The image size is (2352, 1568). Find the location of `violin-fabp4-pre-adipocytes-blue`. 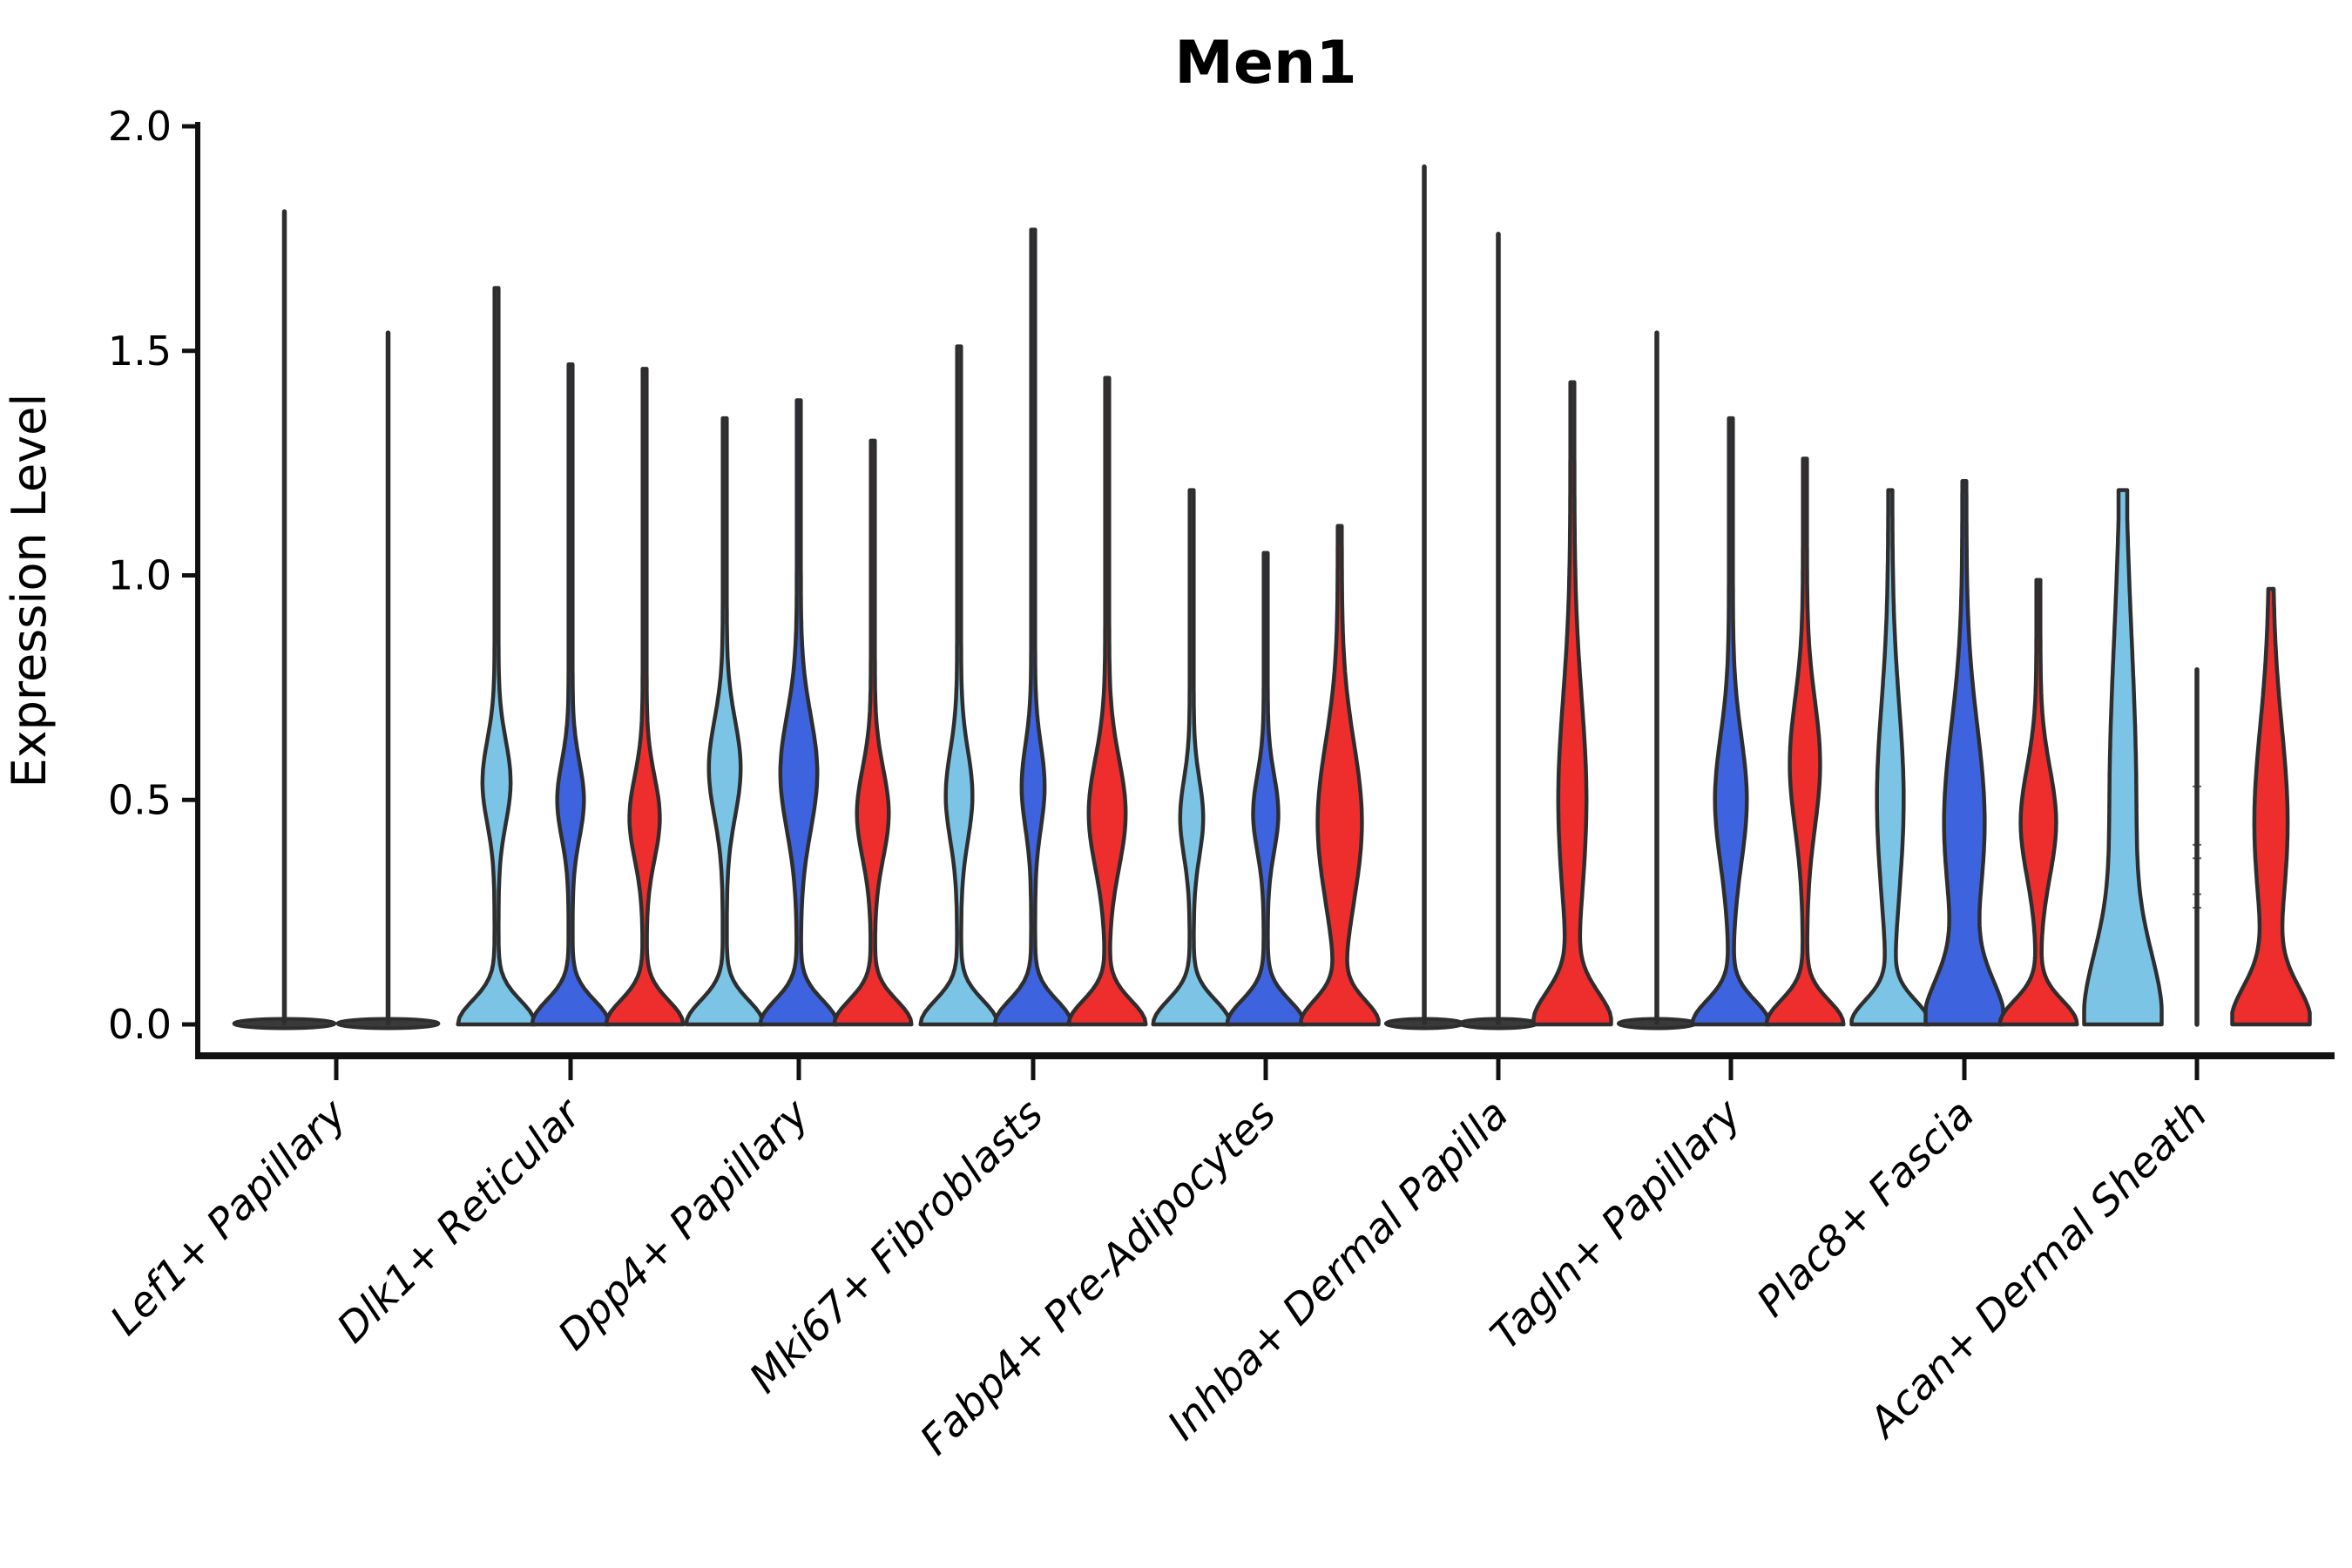

violin-fabp4-pre-adipocytes-blue is located at coordinates (1266, 789).